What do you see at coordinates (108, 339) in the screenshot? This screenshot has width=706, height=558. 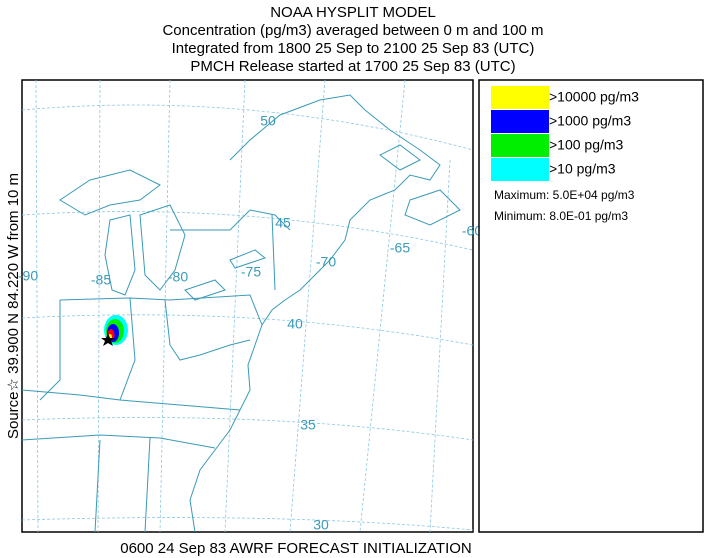 I see `source-star` at bounding box center [108, 339].